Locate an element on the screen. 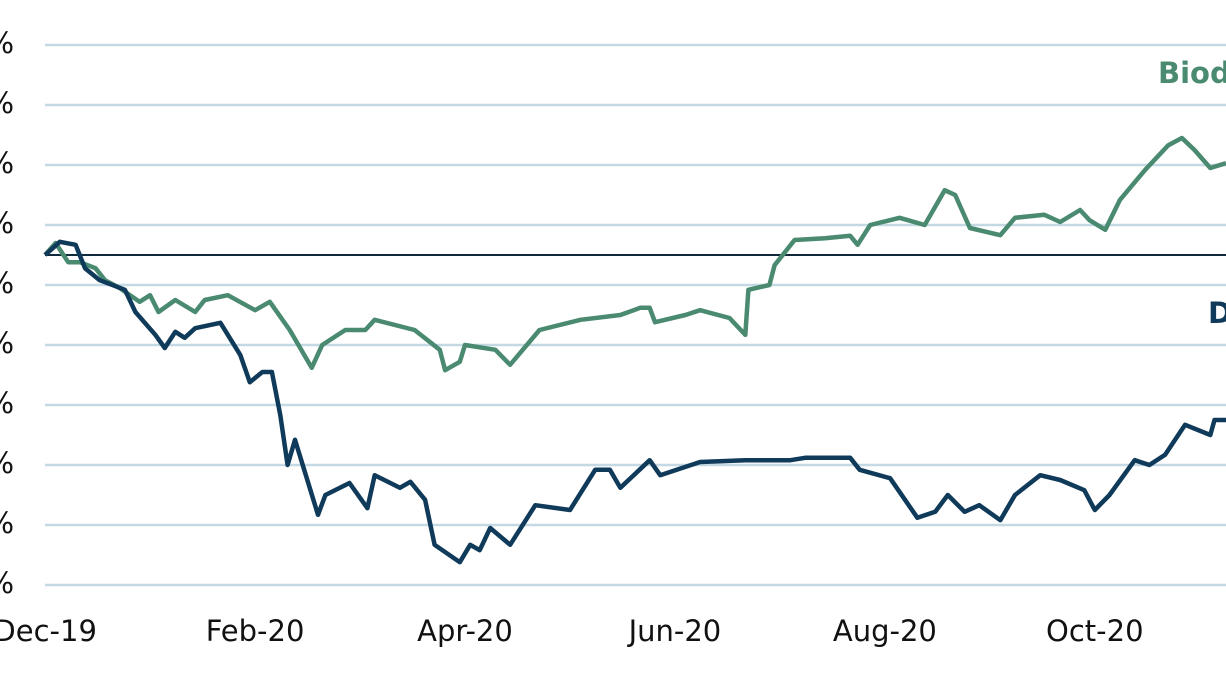  series-label: Biod is located at coordinates (1192, 73).